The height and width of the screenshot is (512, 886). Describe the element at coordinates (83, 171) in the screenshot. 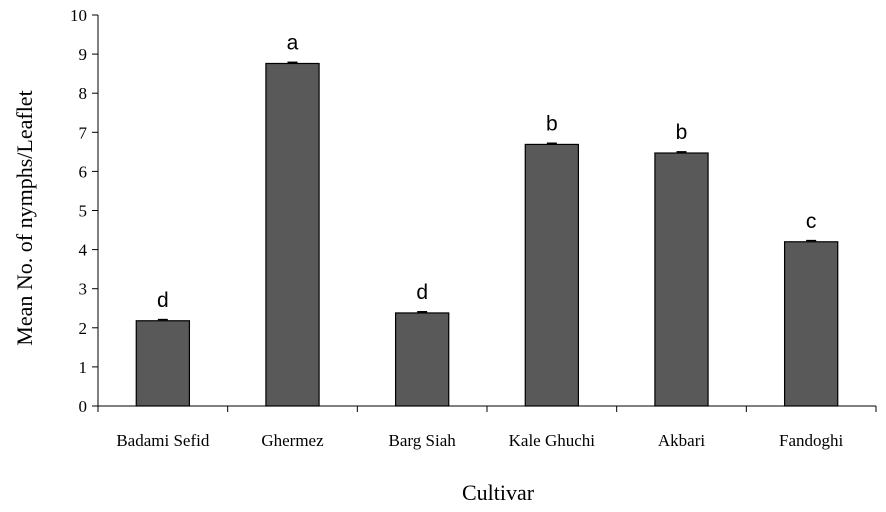

I see `y-tick-label: 6` at that location.